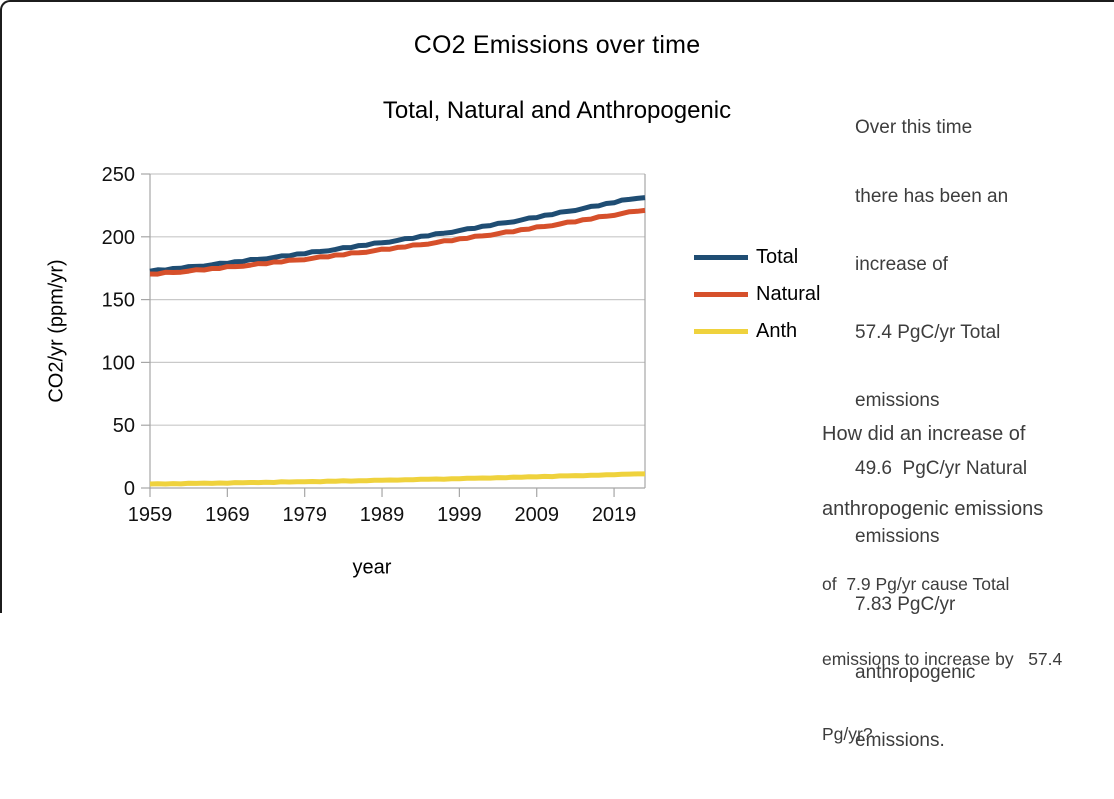 The image size is (1114, 799). I want to click on y-axis-label: CO2/yr (ppm/yr), so click(56, 331).